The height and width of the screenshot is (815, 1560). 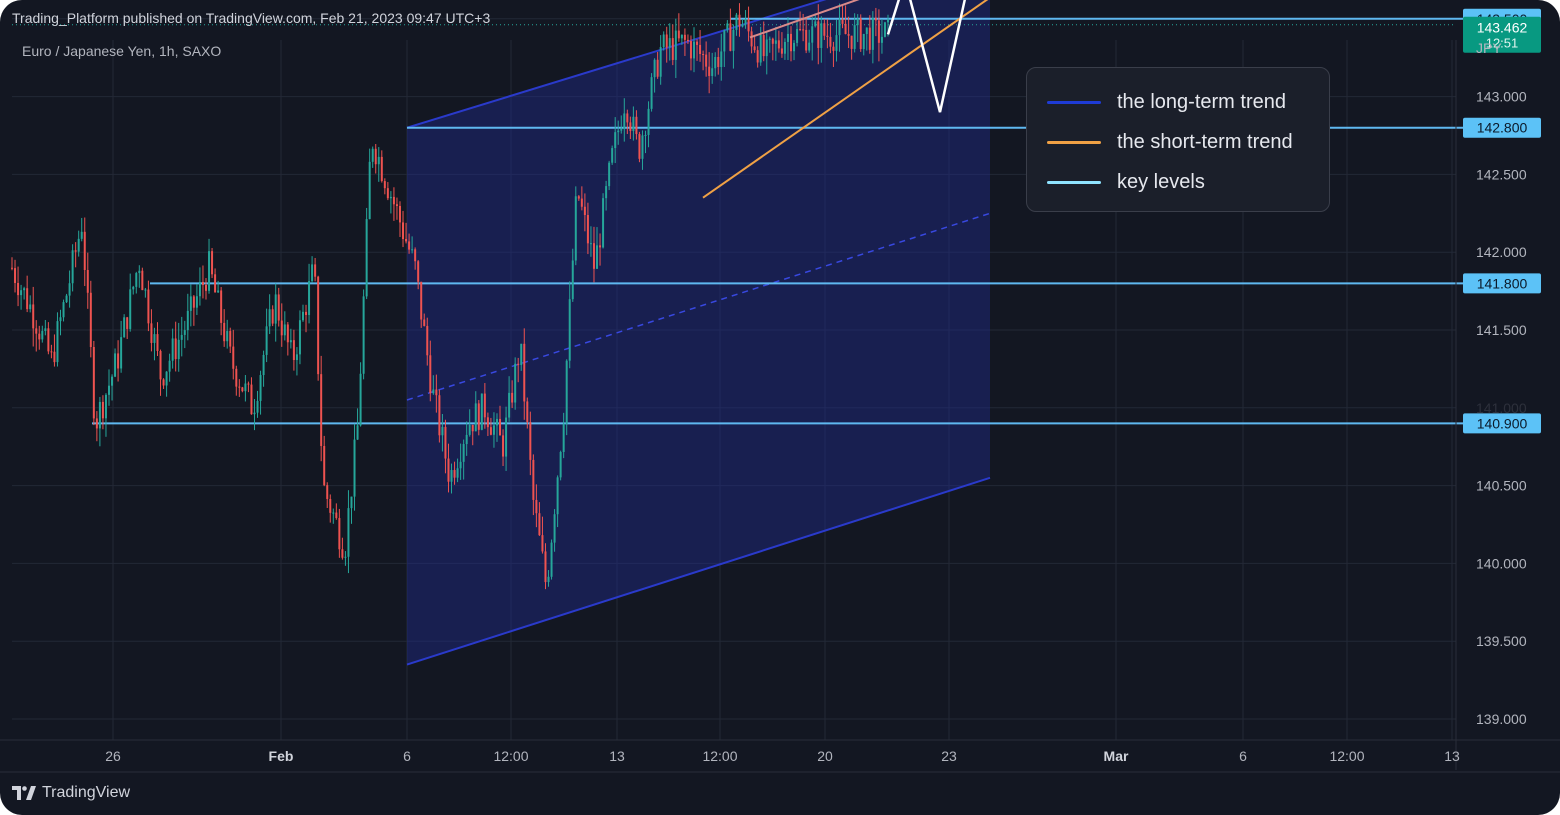 What do you see at coordinates (1502, 423) in the screenshot?
I see `key-level-badge-label: 140.900` at bounding box center [1502, 423].